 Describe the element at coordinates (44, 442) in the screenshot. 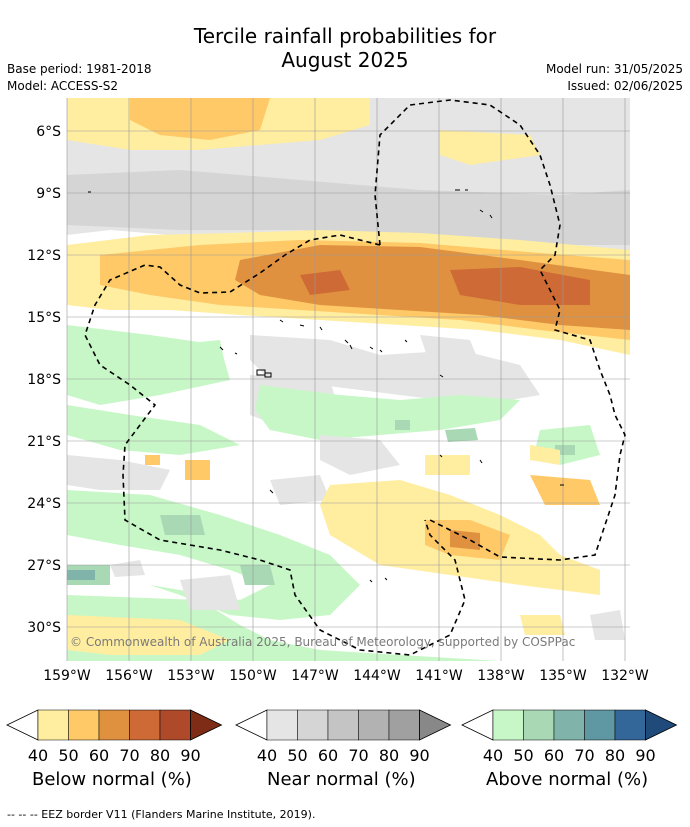

I see `lat-label: 21°S` at that location.